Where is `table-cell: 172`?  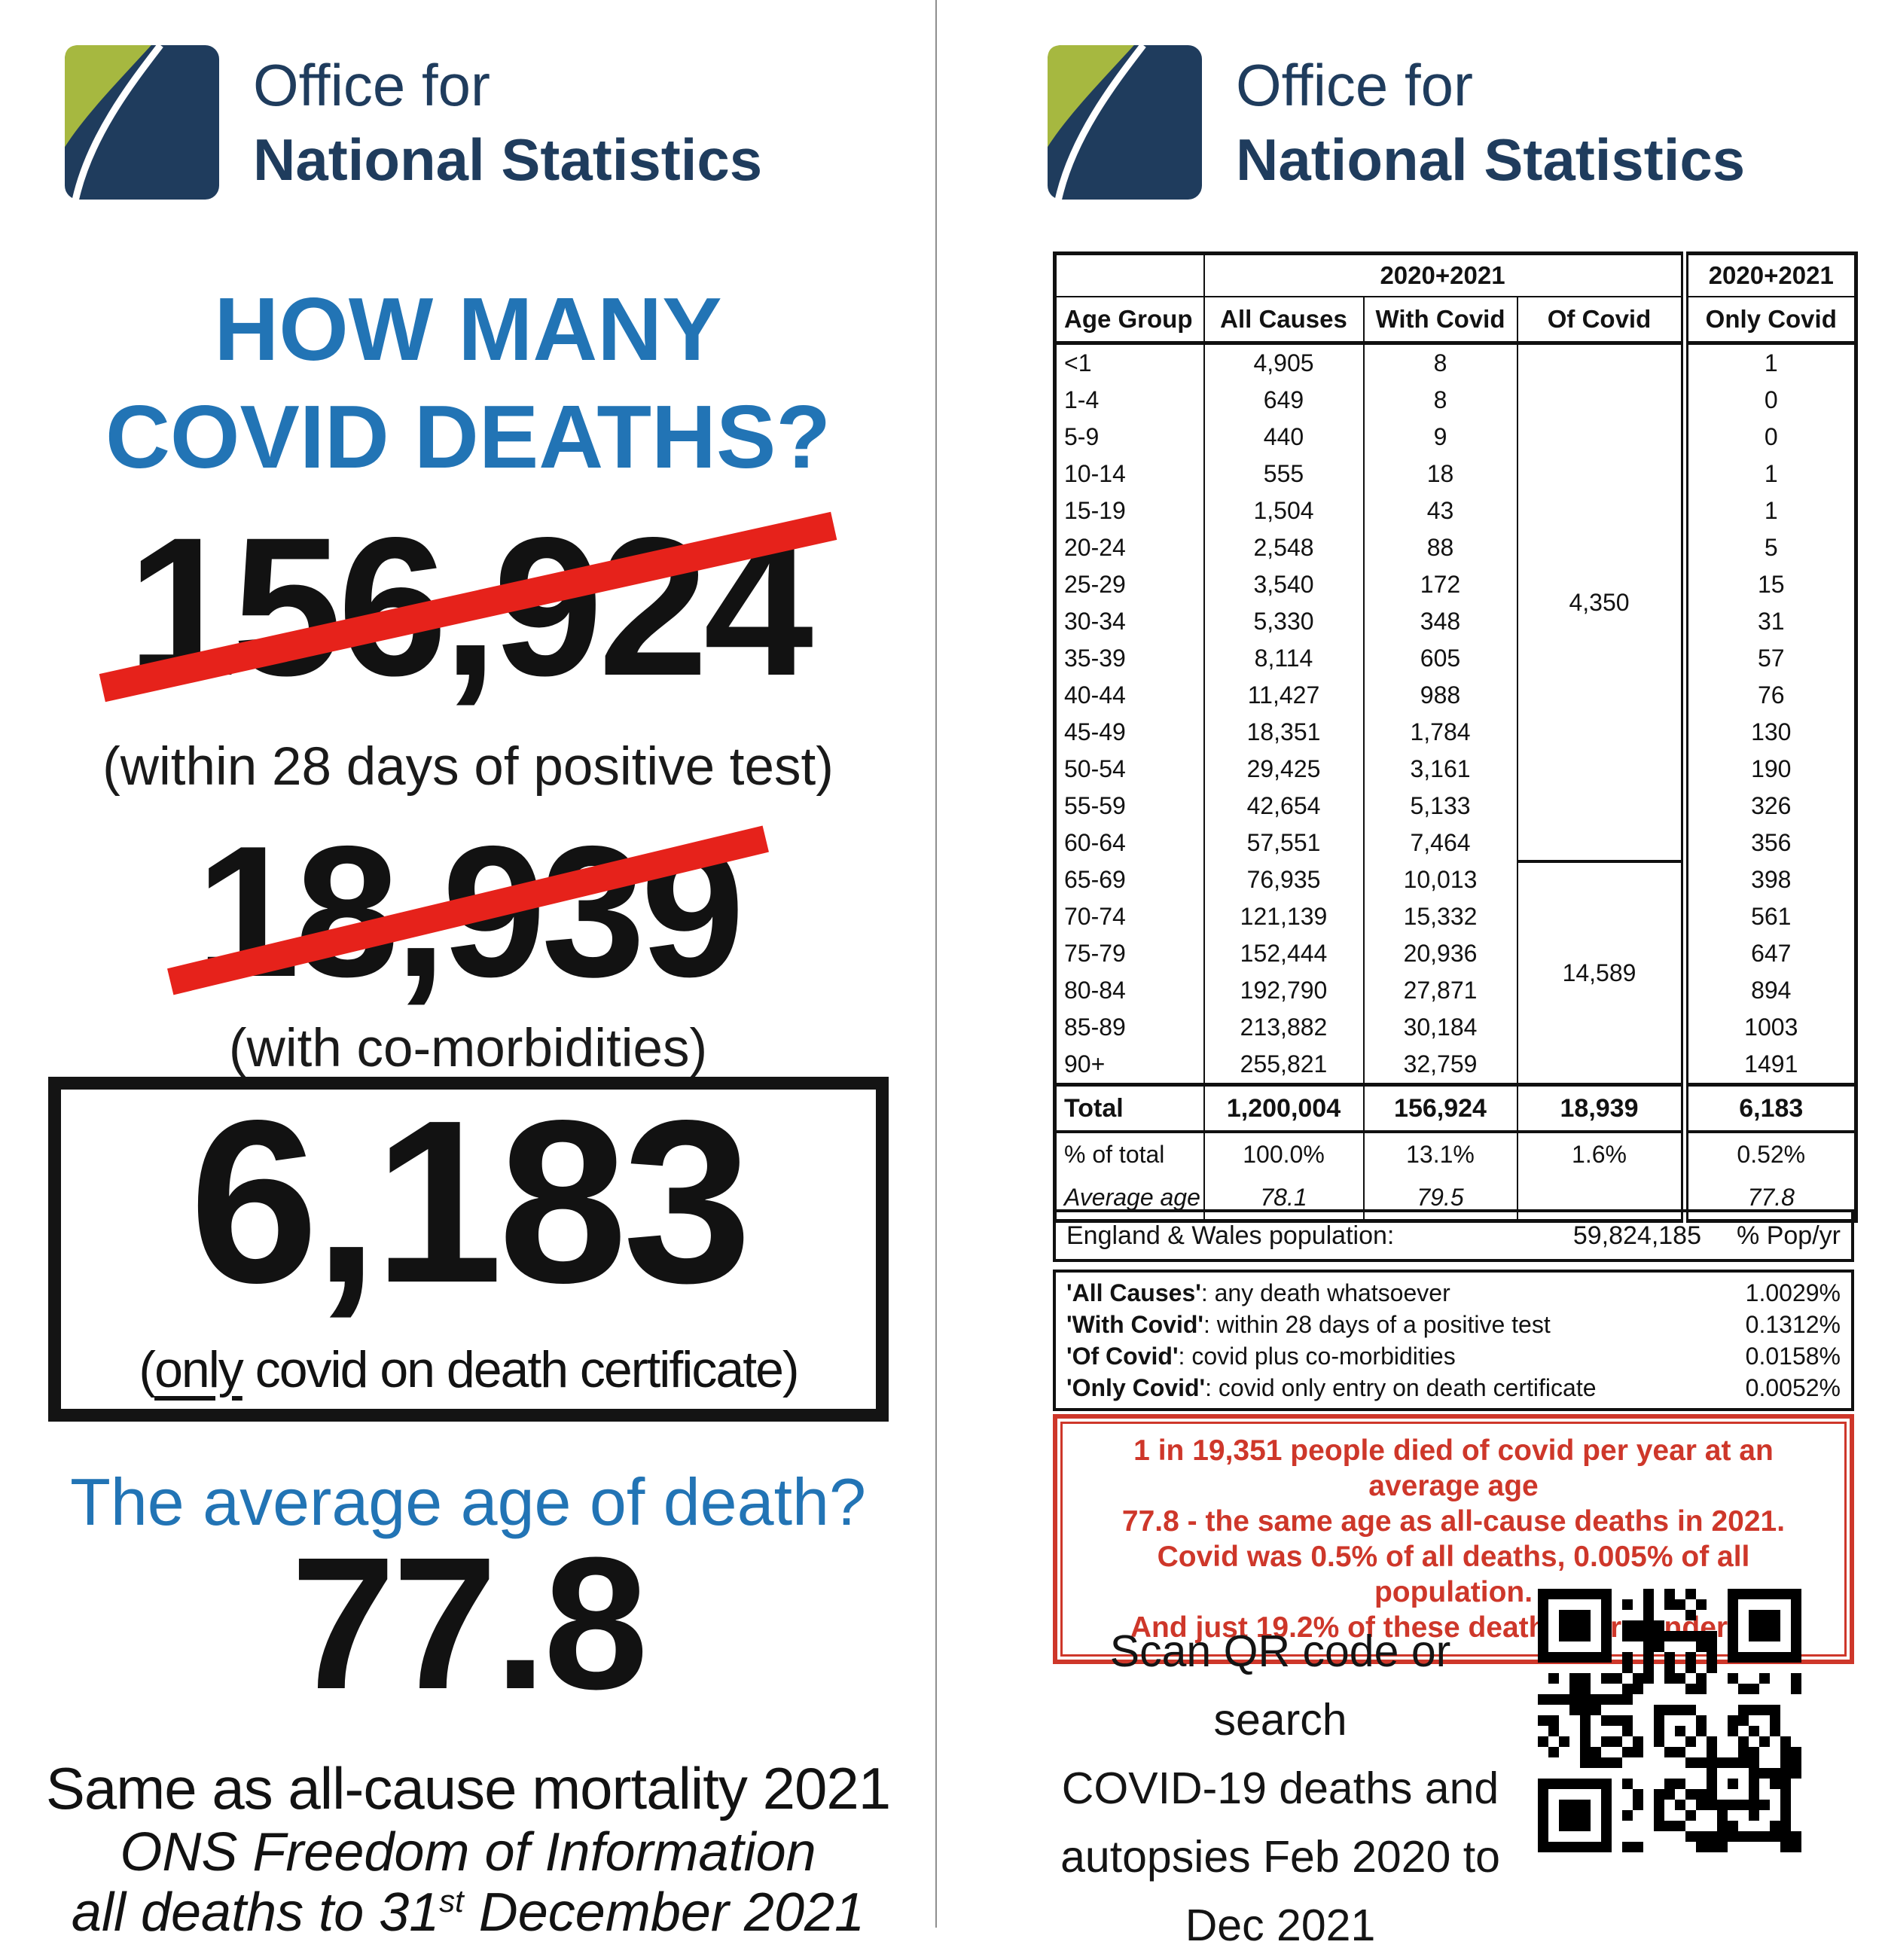
table-cell: 172 is located at coordinates (1440, 584).